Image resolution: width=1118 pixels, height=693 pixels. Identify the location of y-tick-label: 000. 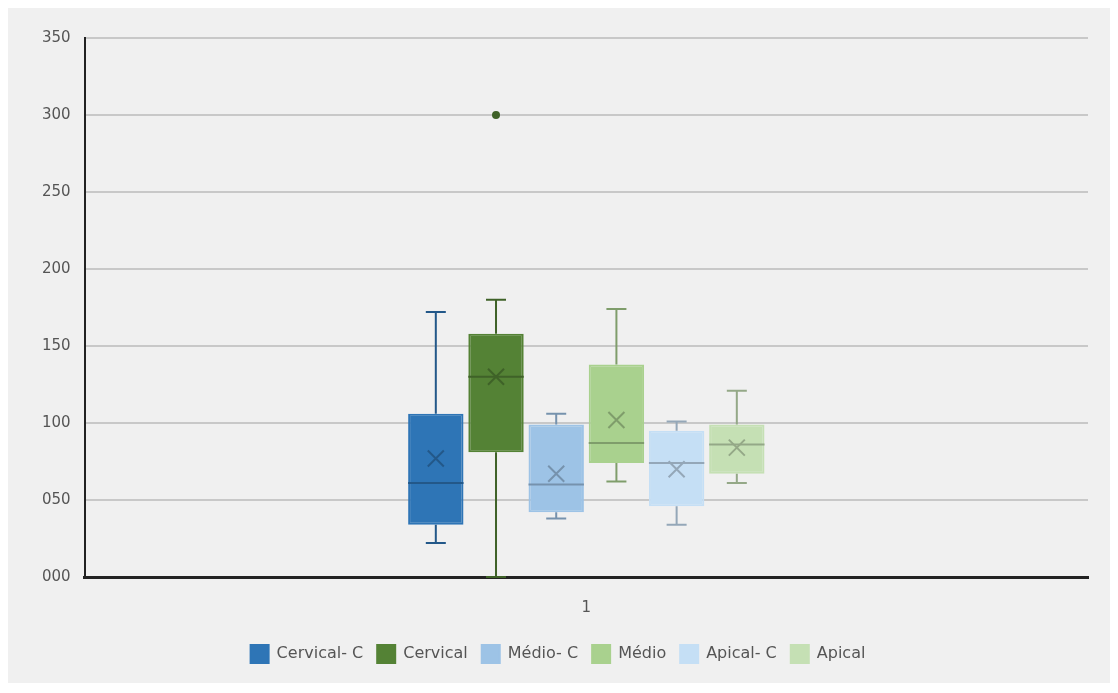
(56, 575).